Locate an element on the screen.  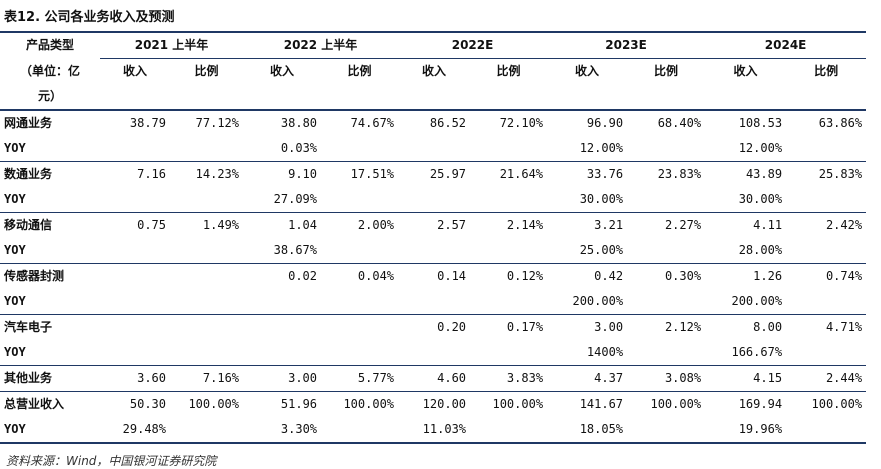
ratio-cell: 5.77% is located at coordinates (360, 378).